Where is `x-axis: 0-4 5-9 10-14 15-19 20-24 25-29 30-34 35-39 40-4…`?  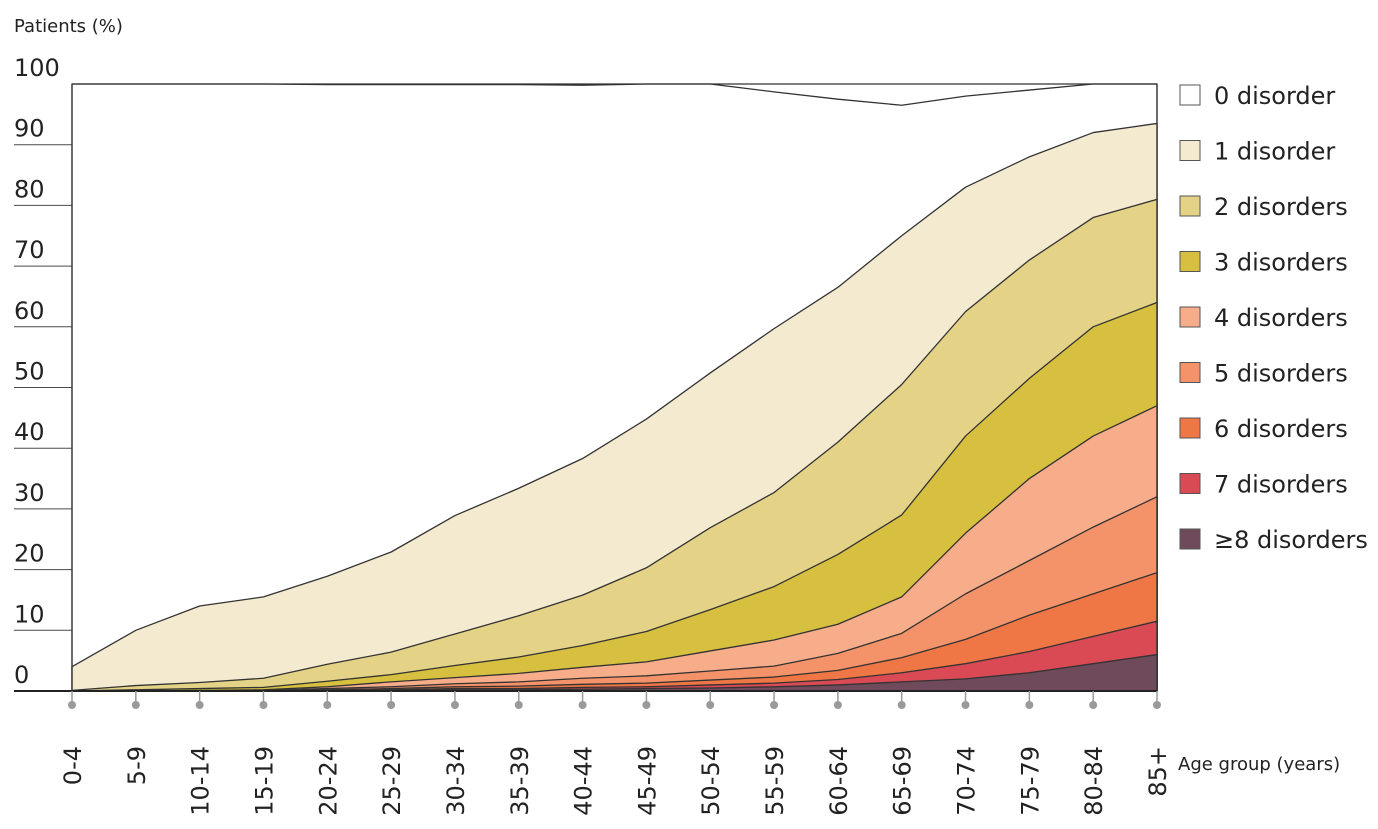
x-axis: 0-4 5-9 10-14 15-19 20-24 25-29 30-34 35-39 40-4… is located at coordinates (615, 753).